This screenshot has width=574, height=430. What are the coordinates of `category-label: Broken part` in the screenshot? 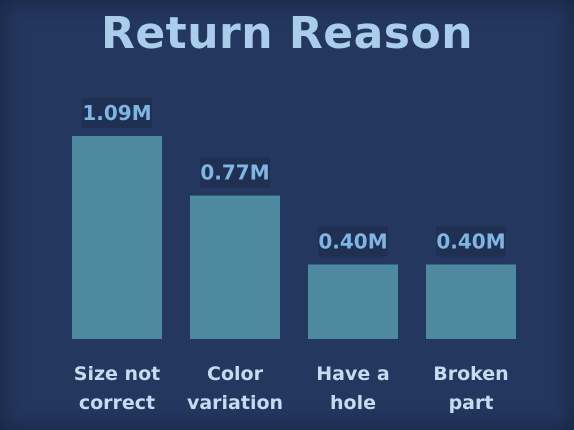 It's located at (471, 388).